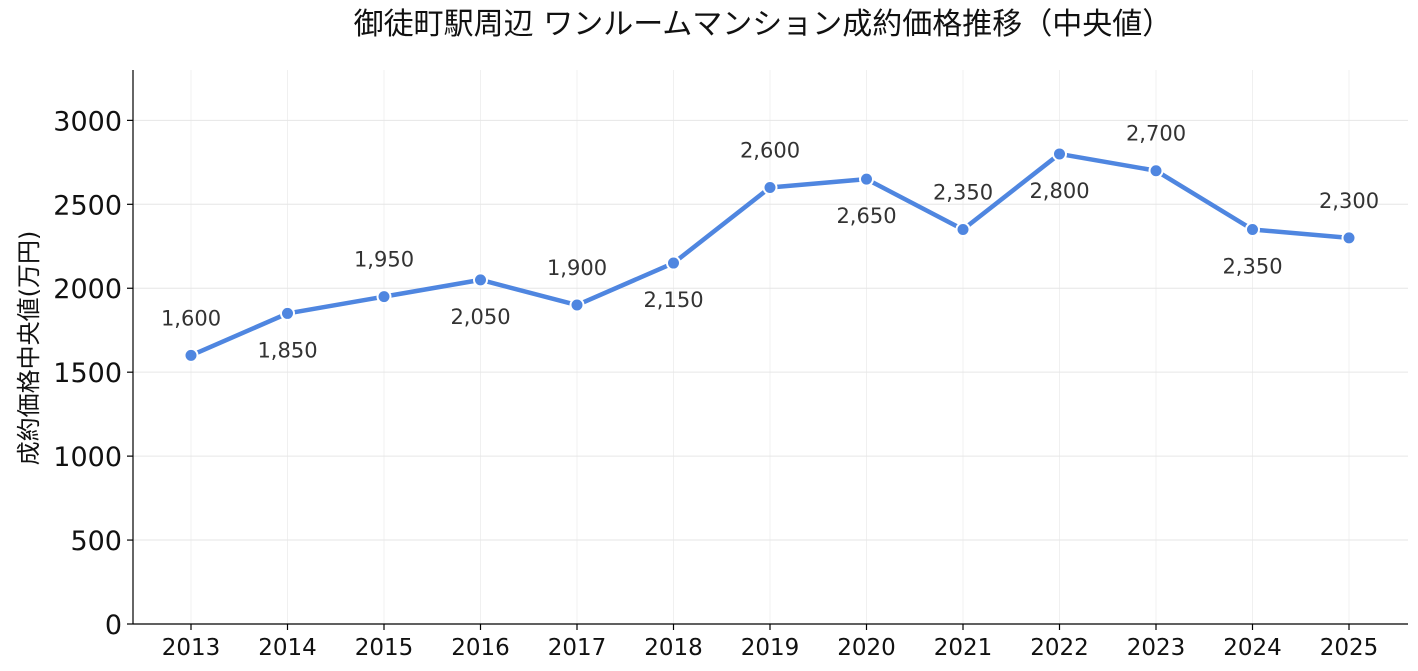 Image resolution: width=1418 pixels, height=671 pixels. Describe the element at coordinates (1059, 191) in the screenshot. I see `data-label: 2,800` at that location.